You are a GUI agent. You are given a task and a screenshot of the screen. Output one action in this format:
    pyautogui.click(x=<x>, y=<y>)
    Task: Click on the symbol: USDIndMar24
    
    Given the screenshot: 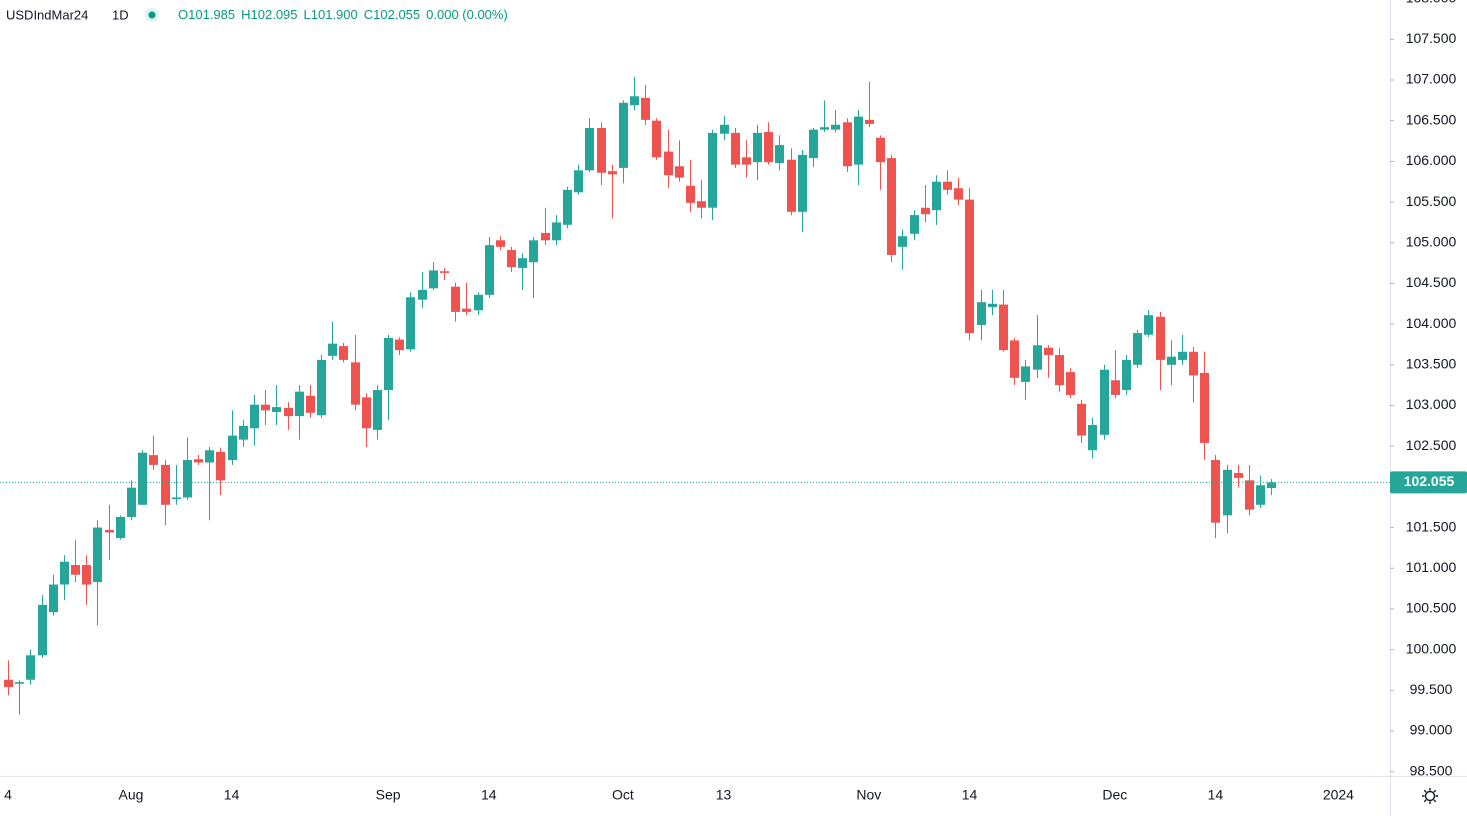 What is the action you would take?
    pyautogui.click(x=47, y=14)
    